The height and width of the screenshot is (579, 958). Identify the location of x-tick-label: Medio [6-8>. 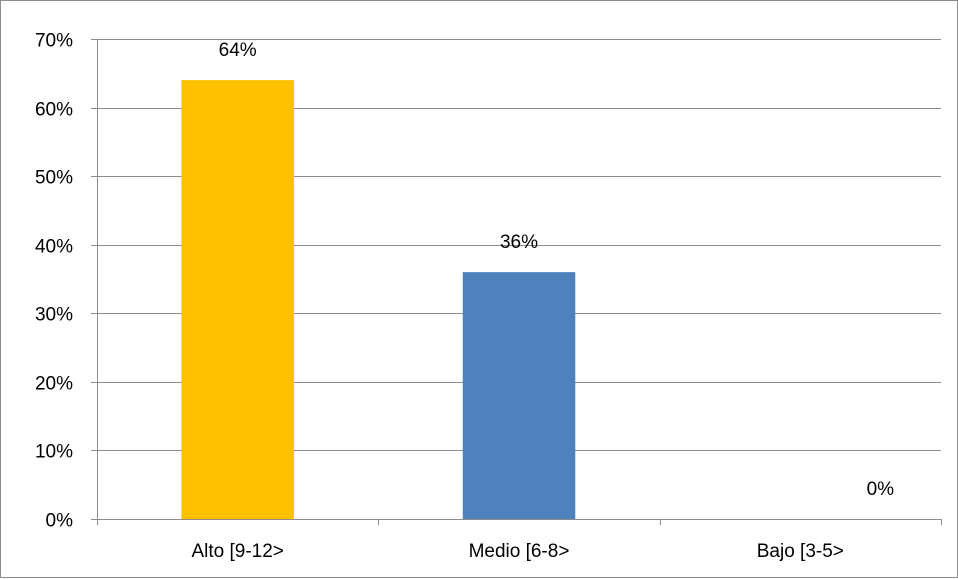
(519, 551).